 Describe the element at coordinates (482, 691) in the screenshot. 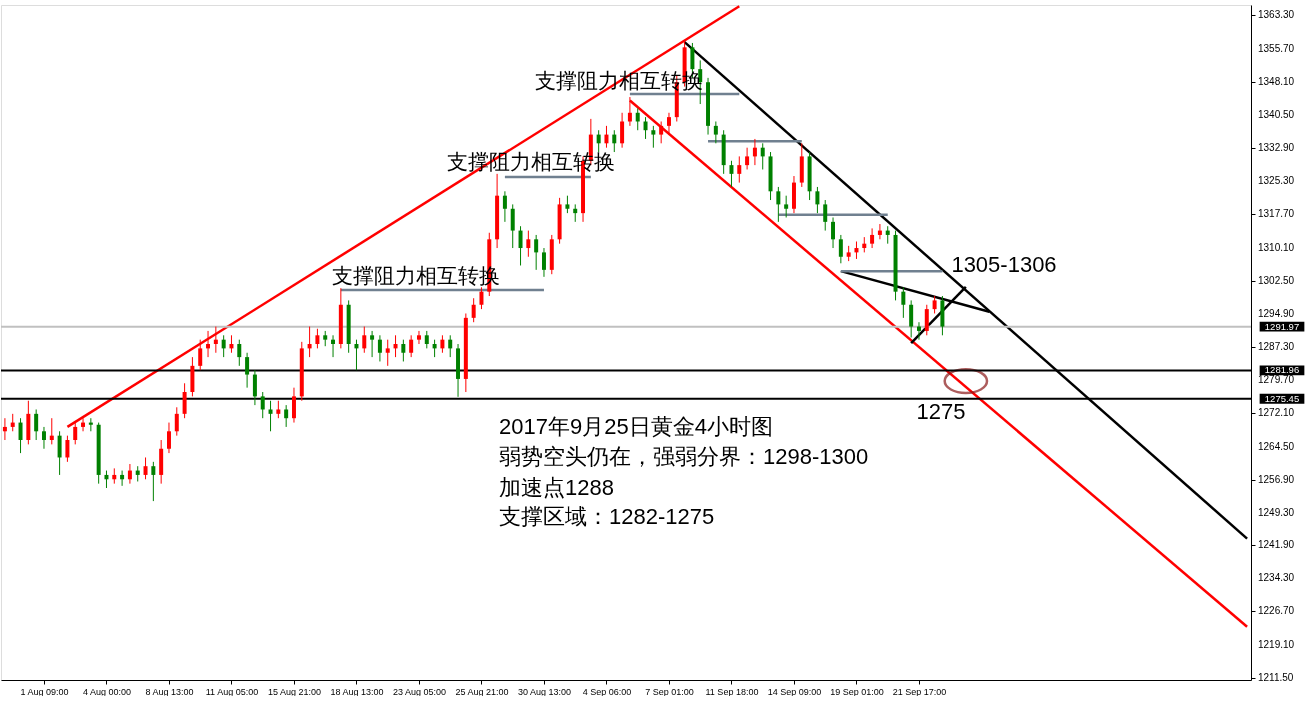

I see `x-tick-label: 25 Aug 21:00` at that location.